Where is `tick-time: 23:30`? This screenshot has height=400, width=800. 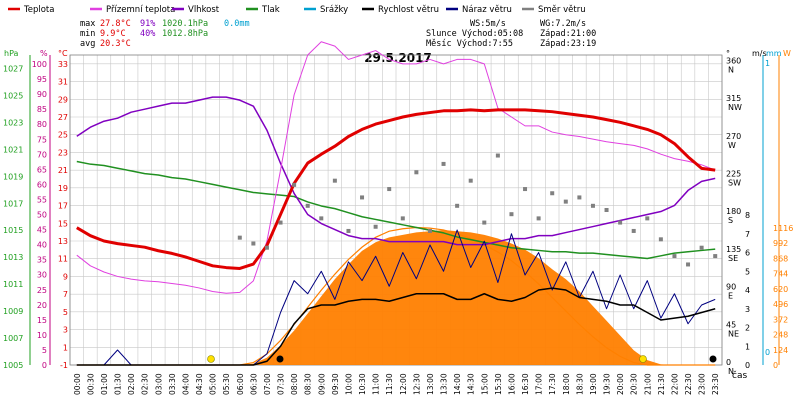
tick-time: 23:30 is located at coordinates (715, 384).